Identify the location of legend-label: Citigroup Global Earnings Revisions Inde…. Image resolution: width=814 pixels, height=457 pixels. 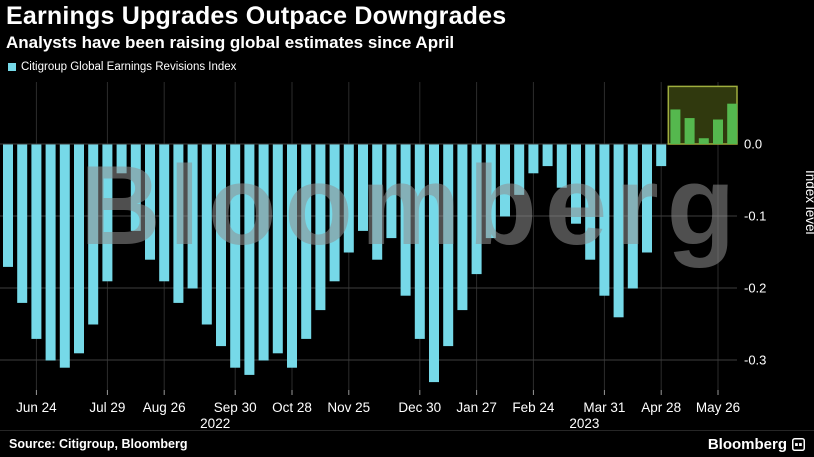
(129, 67).